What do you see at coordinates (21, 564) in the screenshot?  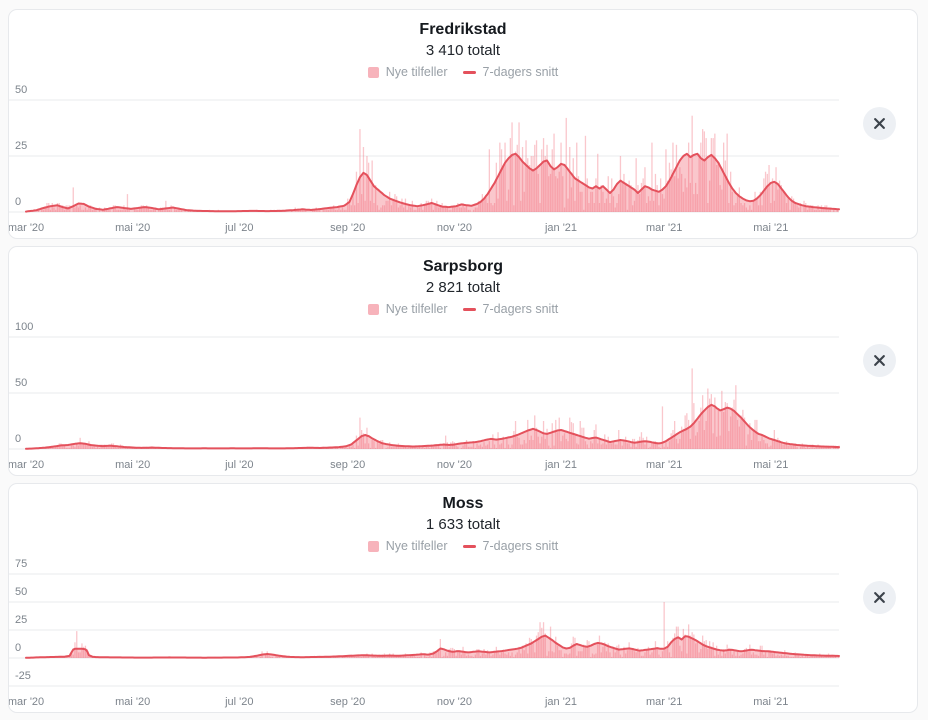 I see `svg-text: 75` at bounding box center [21, 564].